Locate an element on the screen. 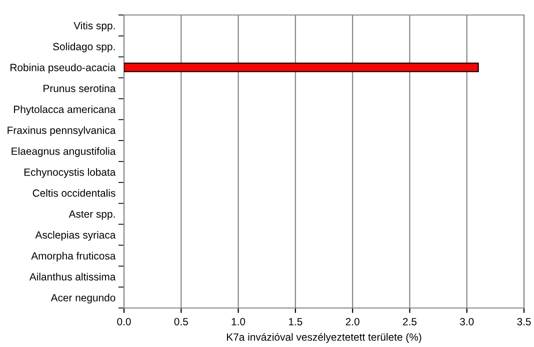 This screenshot has height=347, width=534. y-tick-label: Amorpha fruticosa is located at coordinates (73, 257).